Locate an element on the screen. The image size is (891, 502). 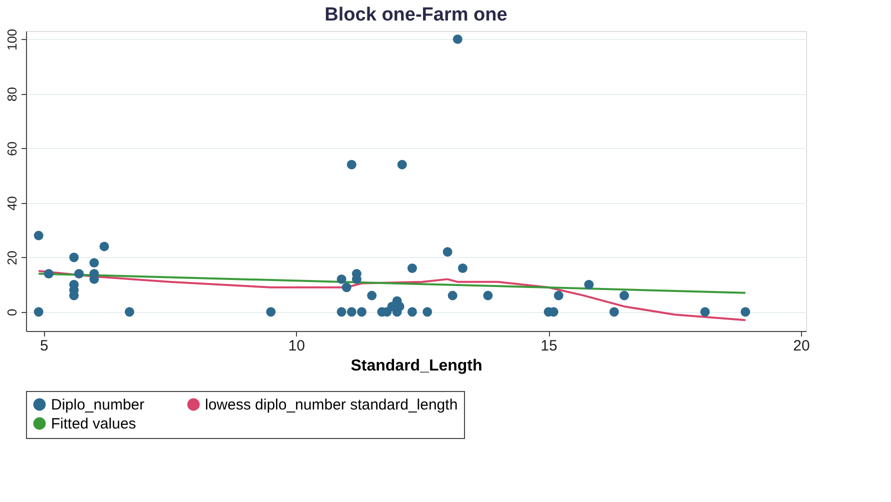
legend-label: Fitted values is located at coordinates (93, 424).